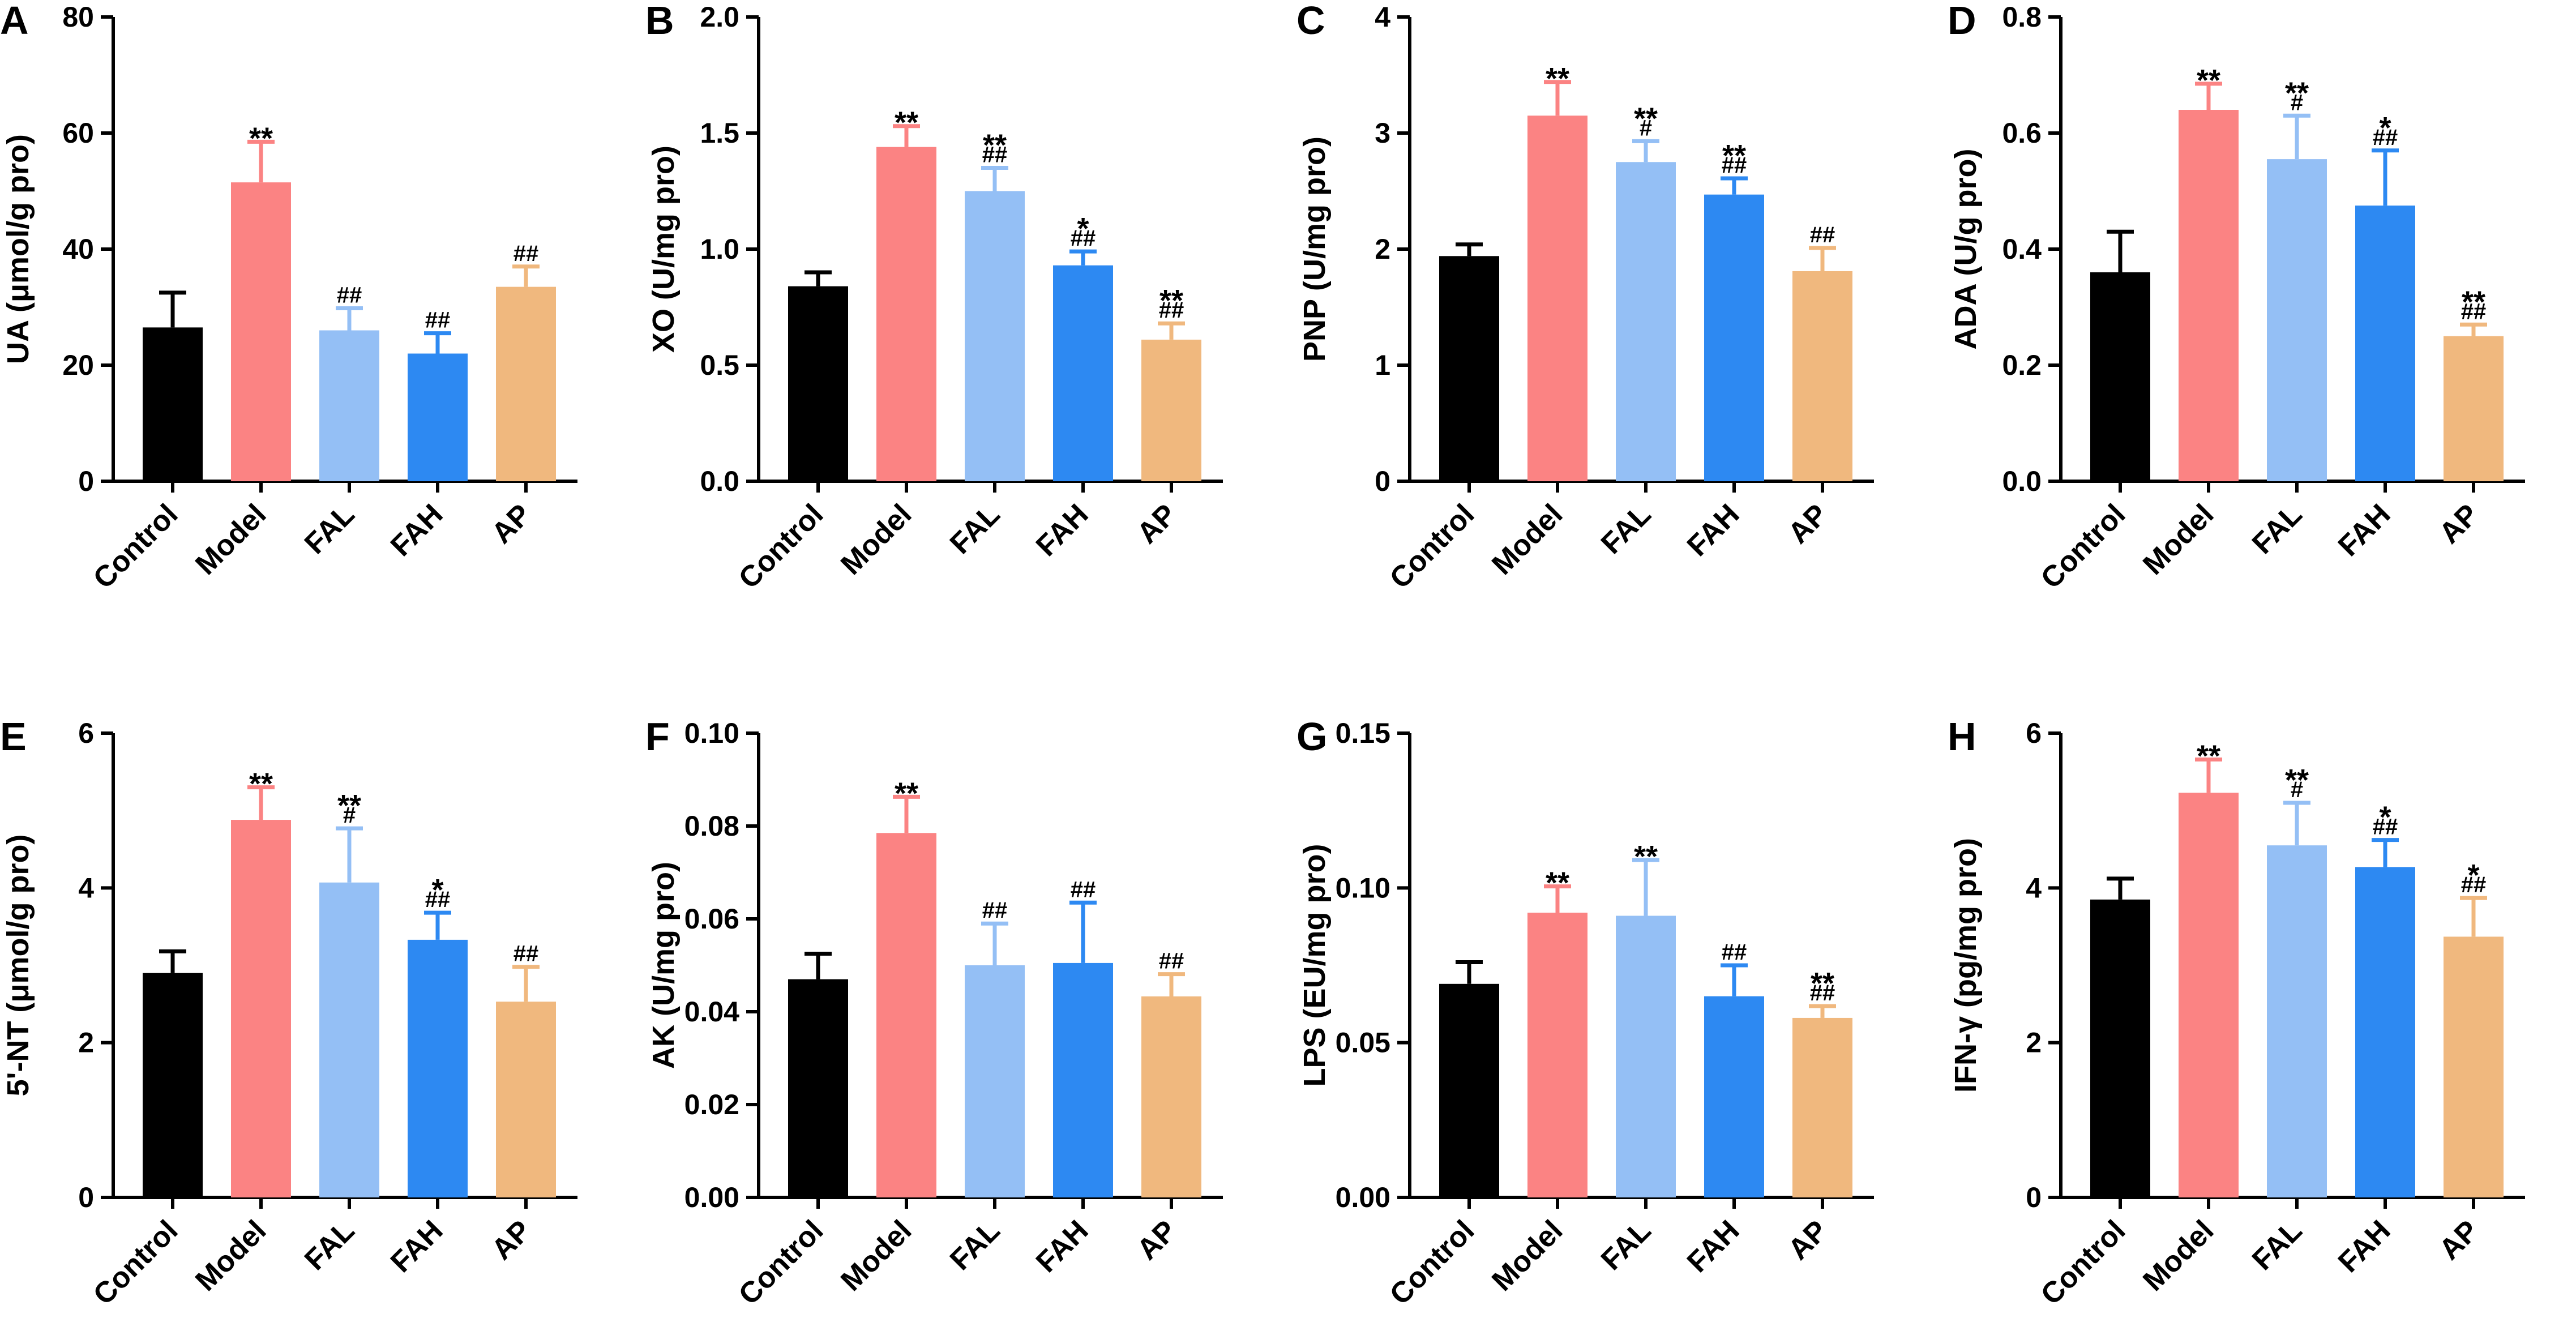 The width and height of the screenshot is (2576, 1335). I want to click on y-tick-label: 3, so click(1382, 133).